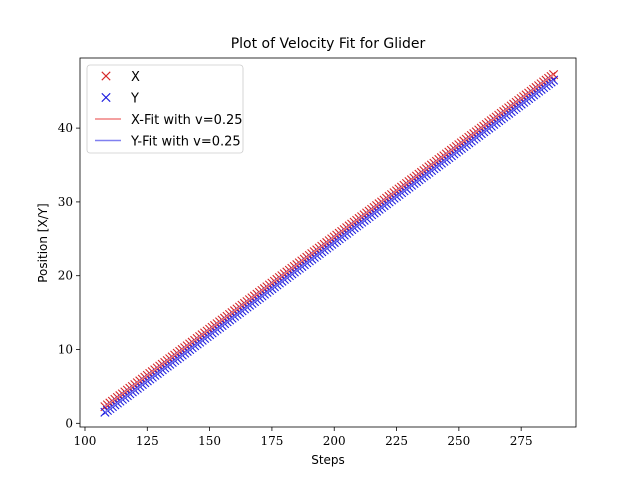 This screenshot has width=640, height=480. Describe the element at coordinates (521, 441) in the screenshot. I see `x-tick-label: 275` at that location.